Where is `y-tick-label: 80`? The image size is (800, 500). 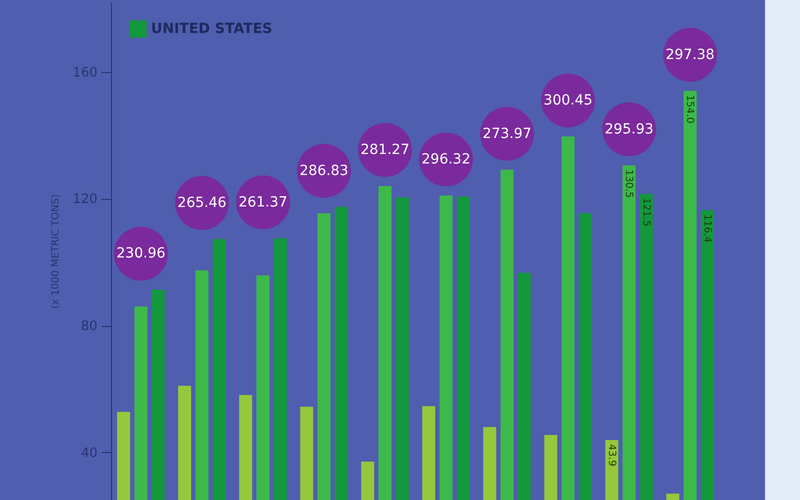 y-tick-label: 80 is located at coordinates (89, 326).